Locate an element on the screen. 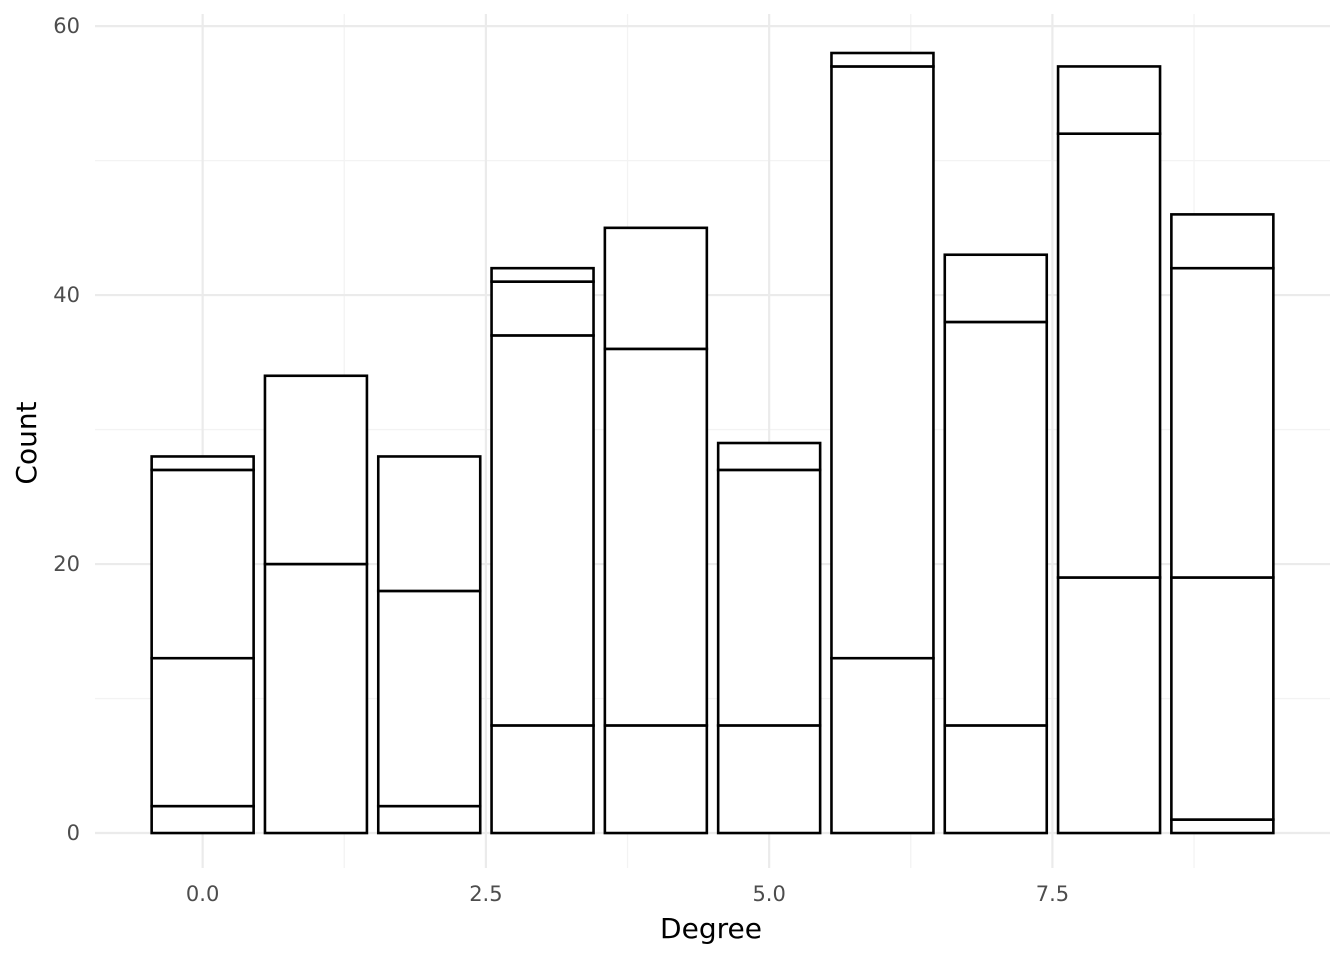 The image size is (1344, 960). y-tick-label: 60 is located at coordinates (66, 26).